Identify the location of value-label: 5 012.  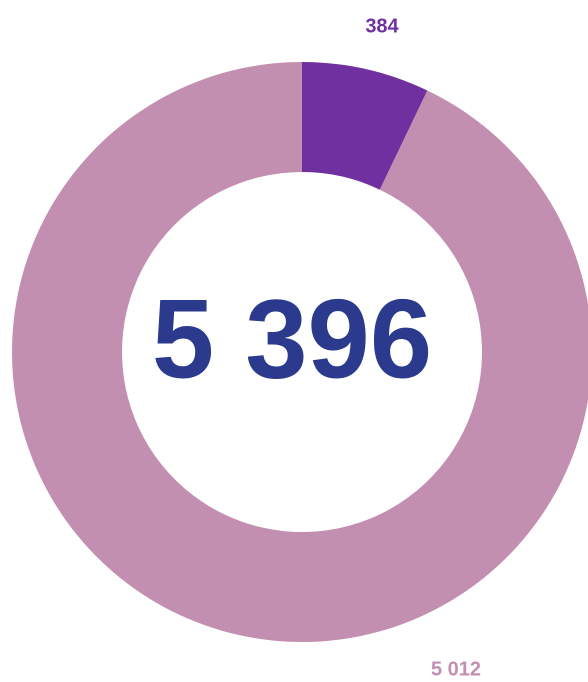
(456, 669).